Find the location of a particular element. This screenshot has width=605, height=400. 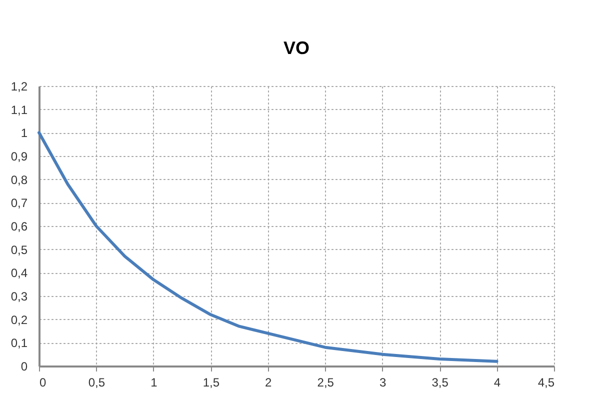

y-tick-label: 0,7 is located at coordinates (19, 203).